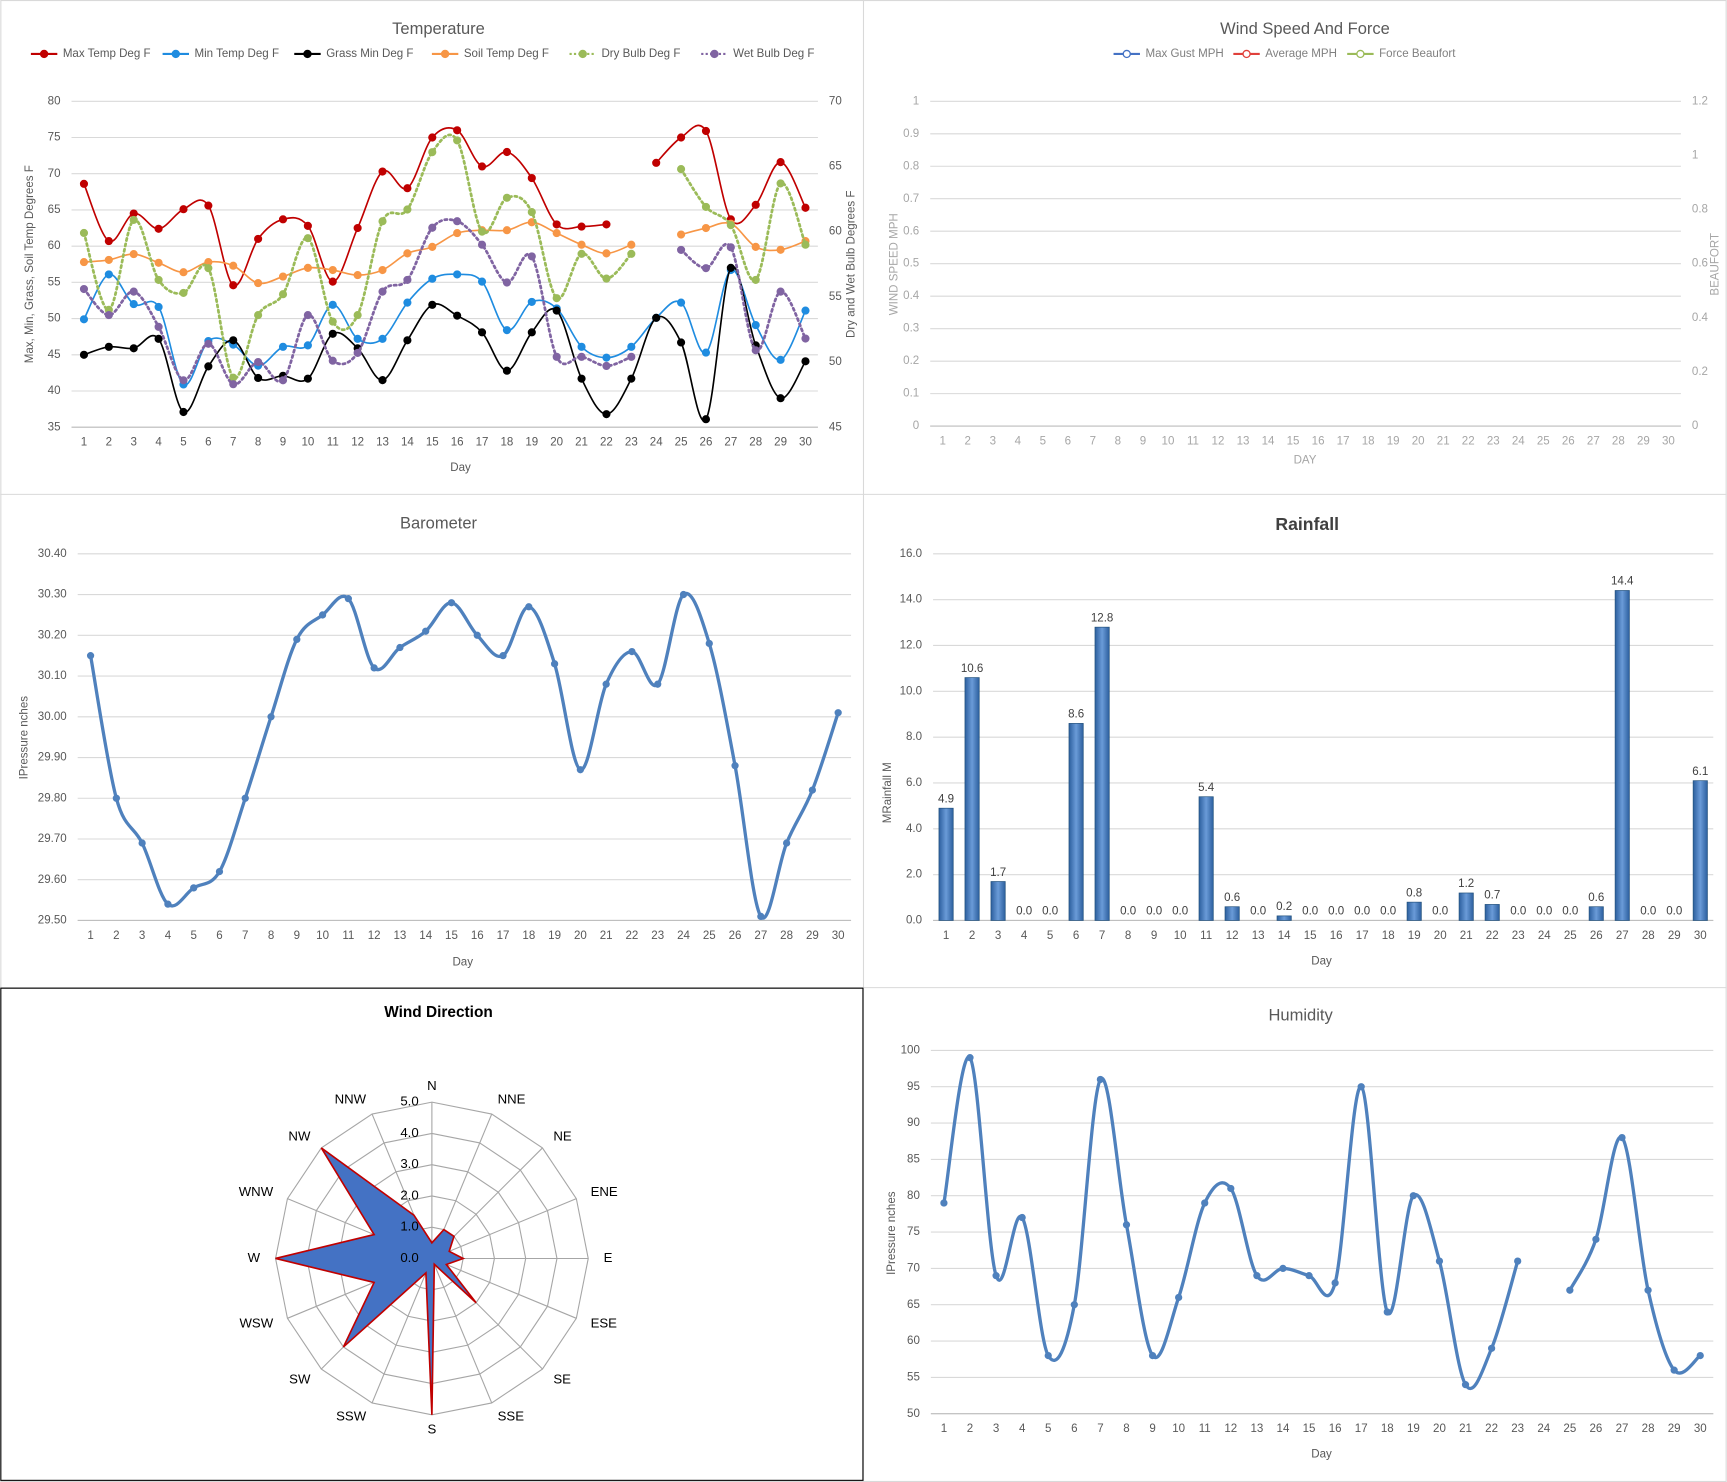  What do you see at coordinates (1700, 1429) in the screenshot?
I see `x-tick-label: 30` at bounding box center [1700, 1429].